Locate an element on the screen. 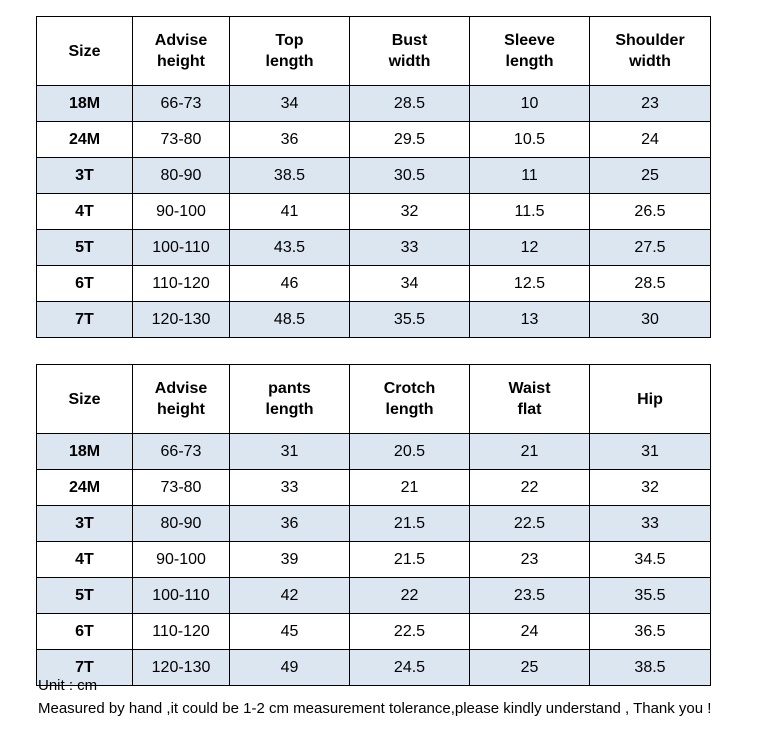 Image resolution: width=763 pixels, height=732 pixels. column-header: Shoulder width is located at coordinates (650, 51).